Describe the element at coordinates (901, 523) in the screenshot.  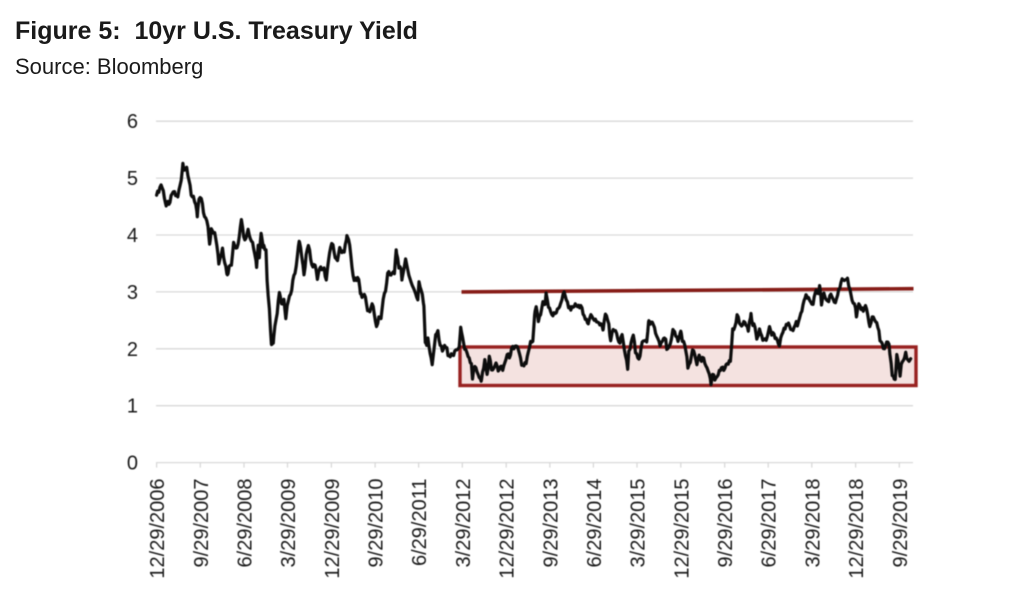
I see `svg-text: 9/29/2019` at that location.